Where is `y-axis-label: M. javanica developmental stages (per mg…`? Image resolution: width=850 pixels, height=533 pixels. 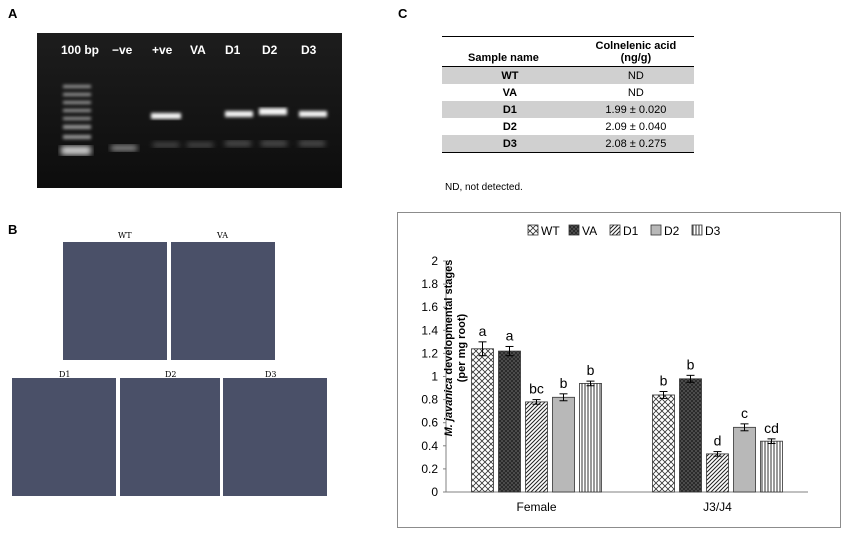
y-axis-label: M. javanica developmental stages (per mg… is located at coordinates (456, 348).